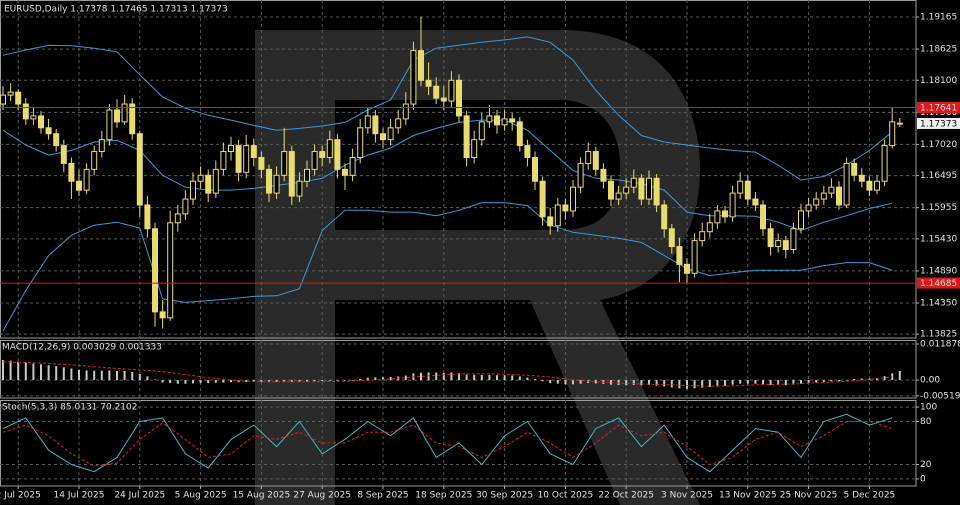 This screenshot has width=960, height=505. Describe the element at coordinates (926, 465) in the screenshot. I see `y-tick-label: 20` at that location.